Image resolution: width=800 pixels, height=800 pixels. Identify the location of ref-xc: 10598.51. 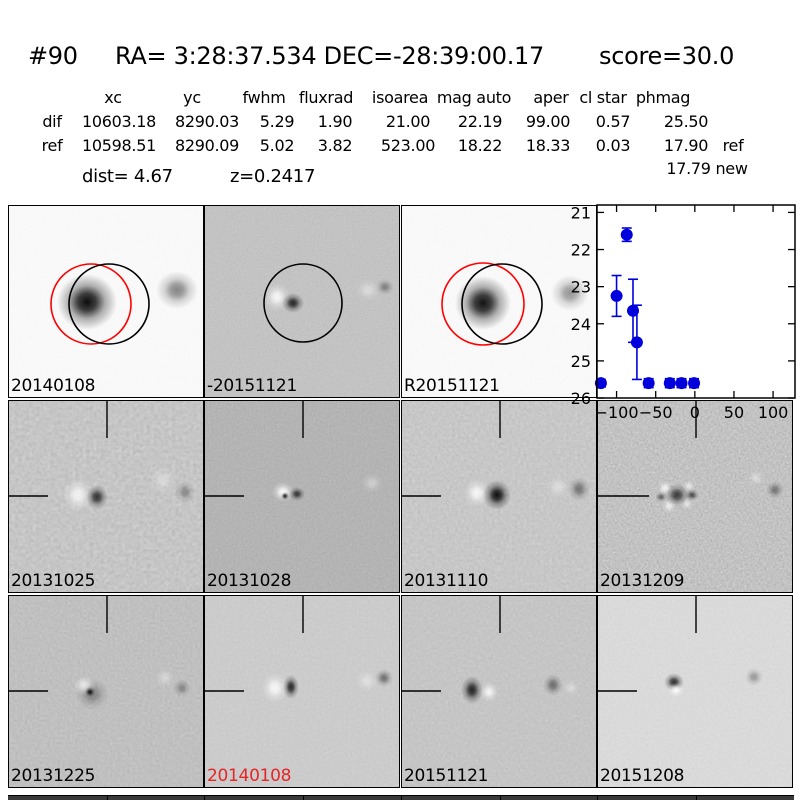
(119, 145).